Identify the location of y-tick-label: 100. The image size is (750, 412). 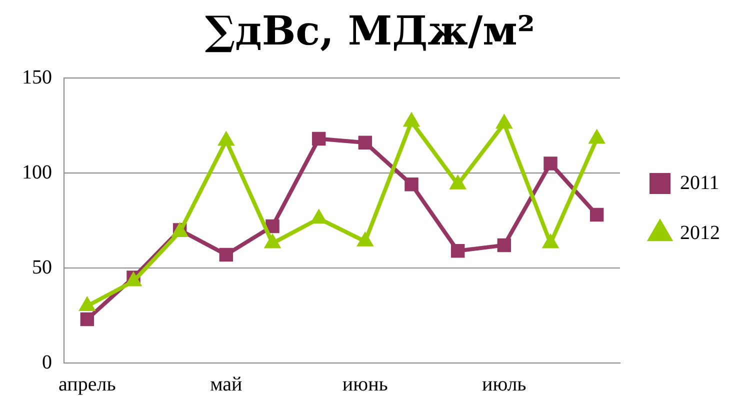
(37, 172).